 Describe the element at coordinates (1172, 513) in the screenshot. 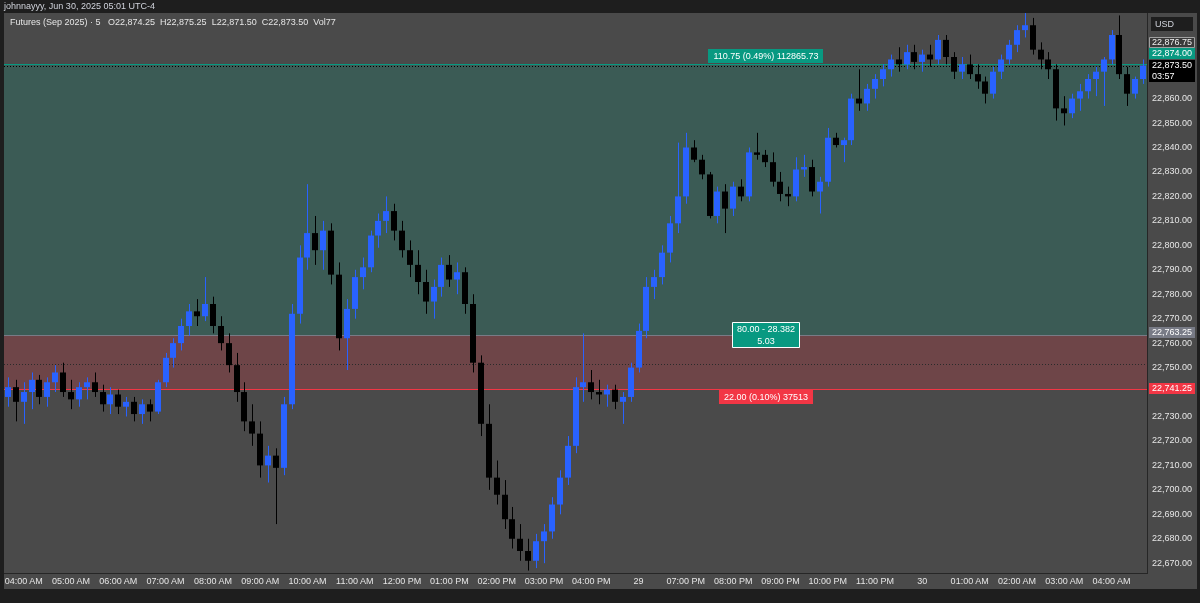

I see `y-tick-label: 22,690.00` at that location.